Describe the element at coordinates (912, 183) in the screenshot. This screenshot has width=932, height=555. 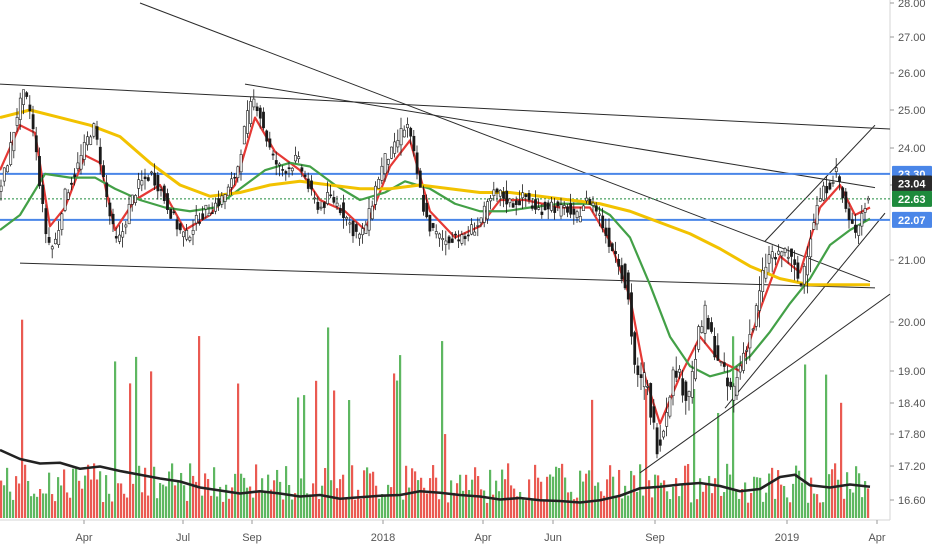
I see `price-badge: 23.04` at that location.